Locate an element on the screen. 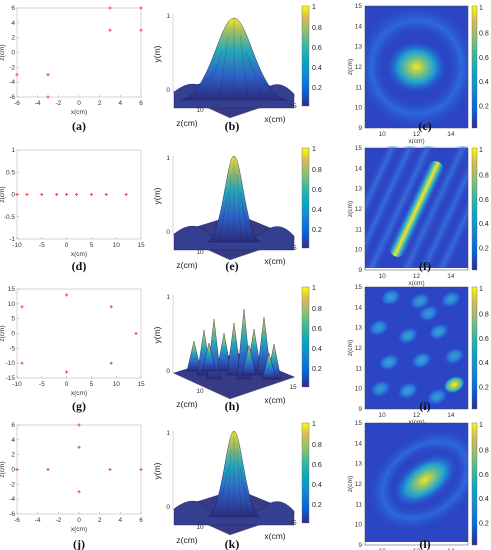 Image resolution: width=491 pixels, height=550 pixels. x-tick-label: 4 is located at coordinates (121, 103).